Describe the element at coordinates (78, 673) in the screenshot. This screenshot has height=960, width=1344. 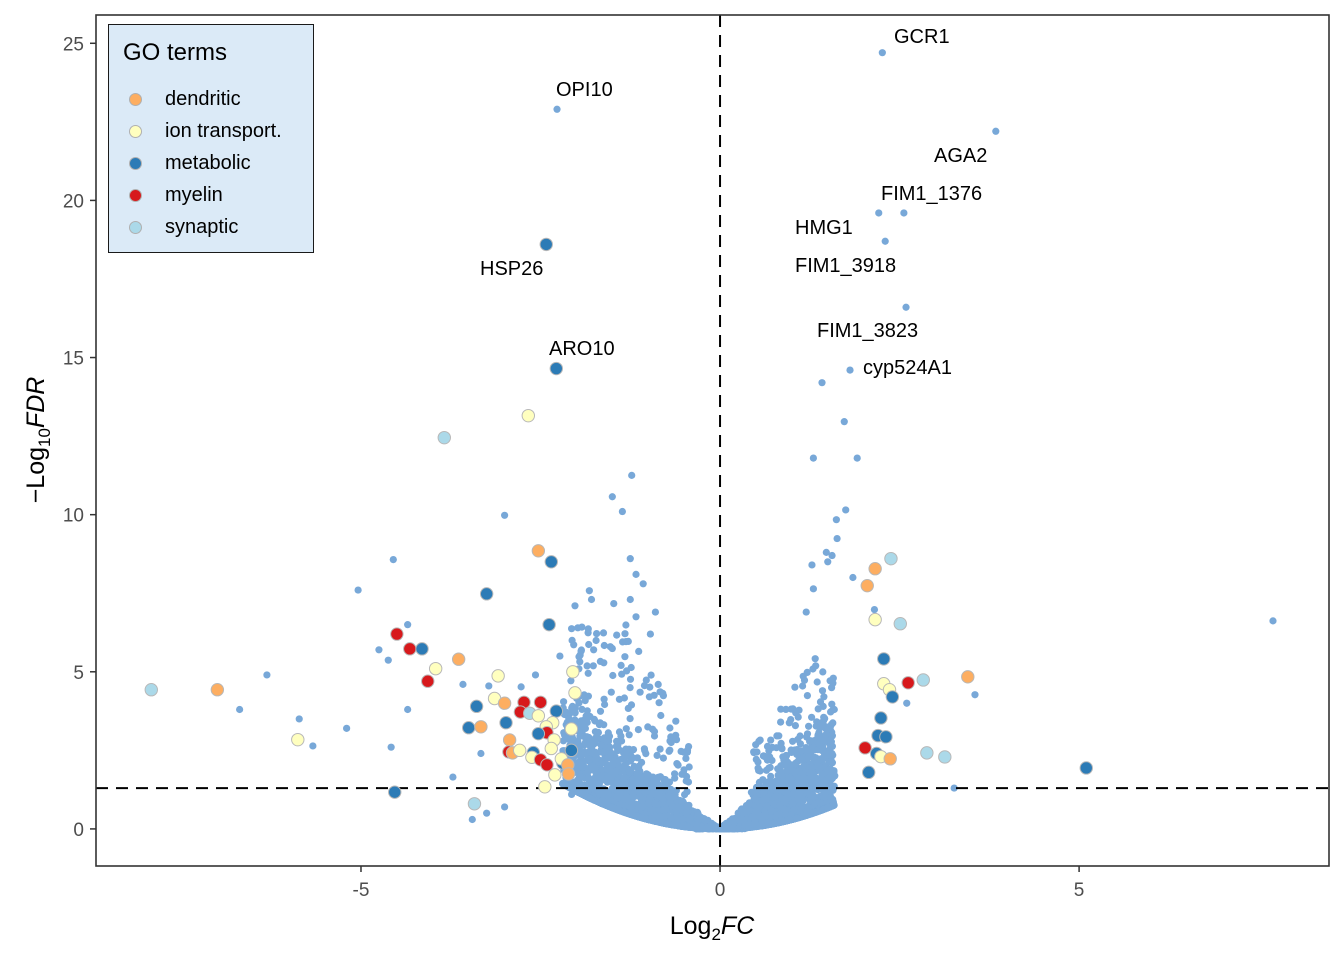
I see `y-tick-label: 5` at that location.